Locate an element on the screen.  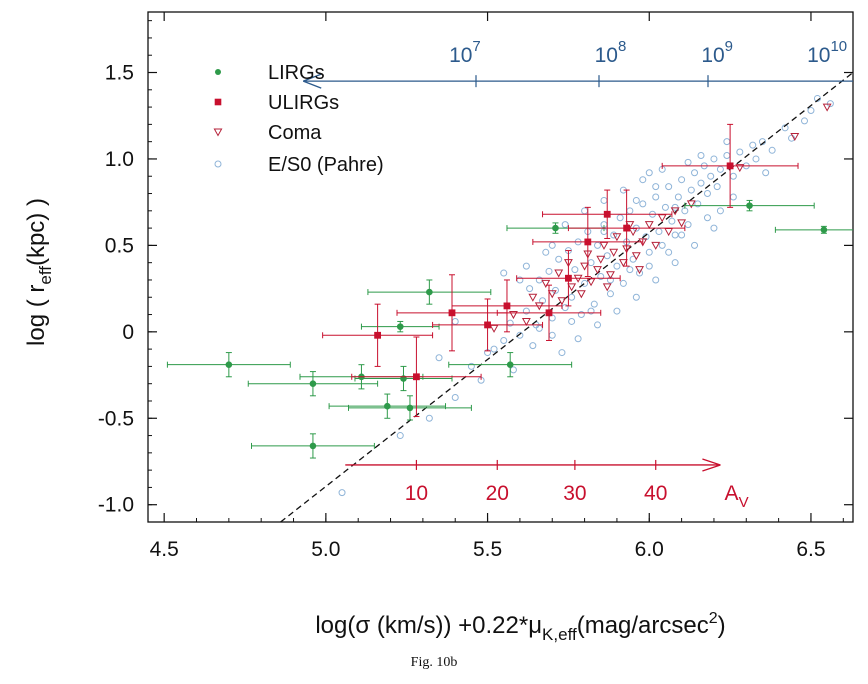
y-tick-label: 1.0 is located at coordinates (119, 159).